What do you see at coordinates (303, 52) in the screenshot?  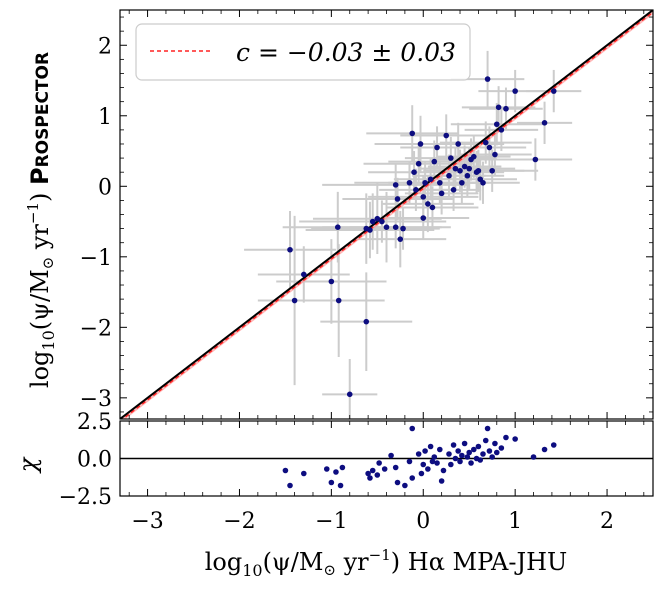 I see `legend: c = −0.03 ± 0.03` at bounding box center [303, 52].